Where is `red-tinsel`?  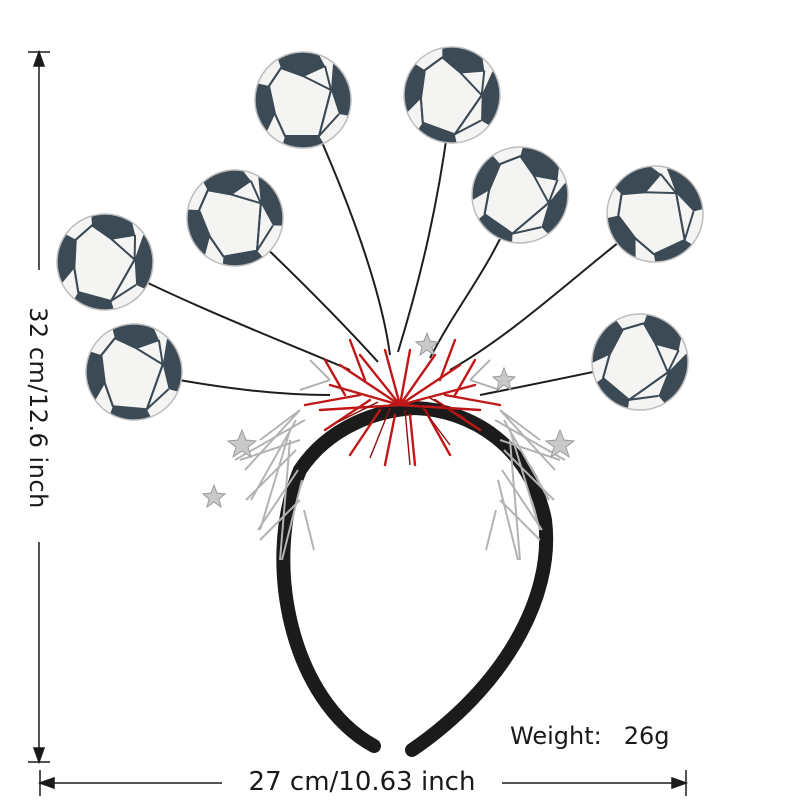
red-tinsel is located at coordinates (402, 402).